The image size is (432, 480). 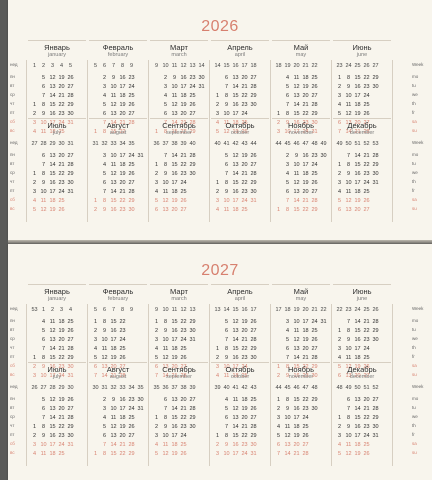 What do you see at coordinates (348, 427) in the screenshot?
I see `day-cell: 9` at bounding box center [348, 427].